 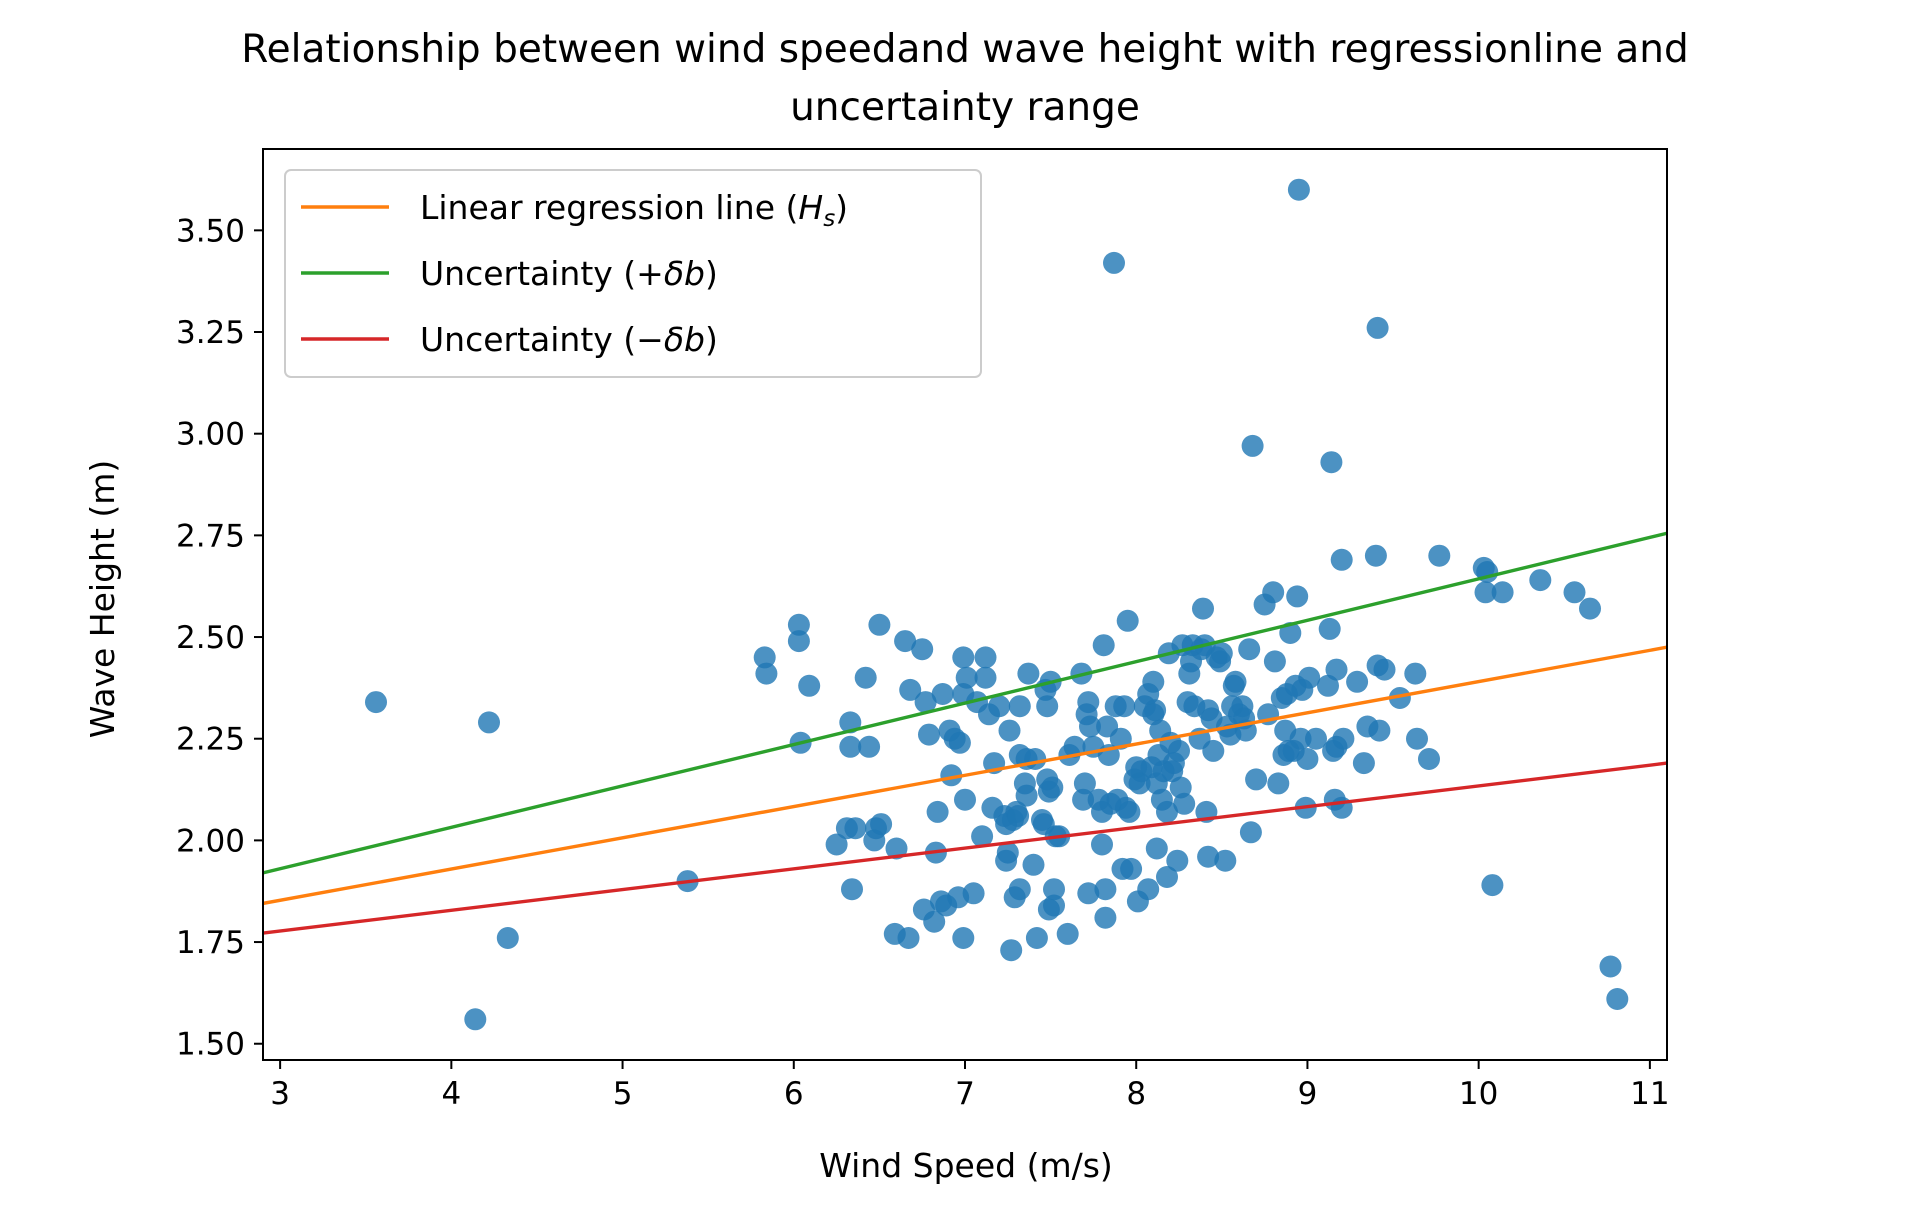 I want to click on x-tick-label: 4, so click(x=451, y=1094).